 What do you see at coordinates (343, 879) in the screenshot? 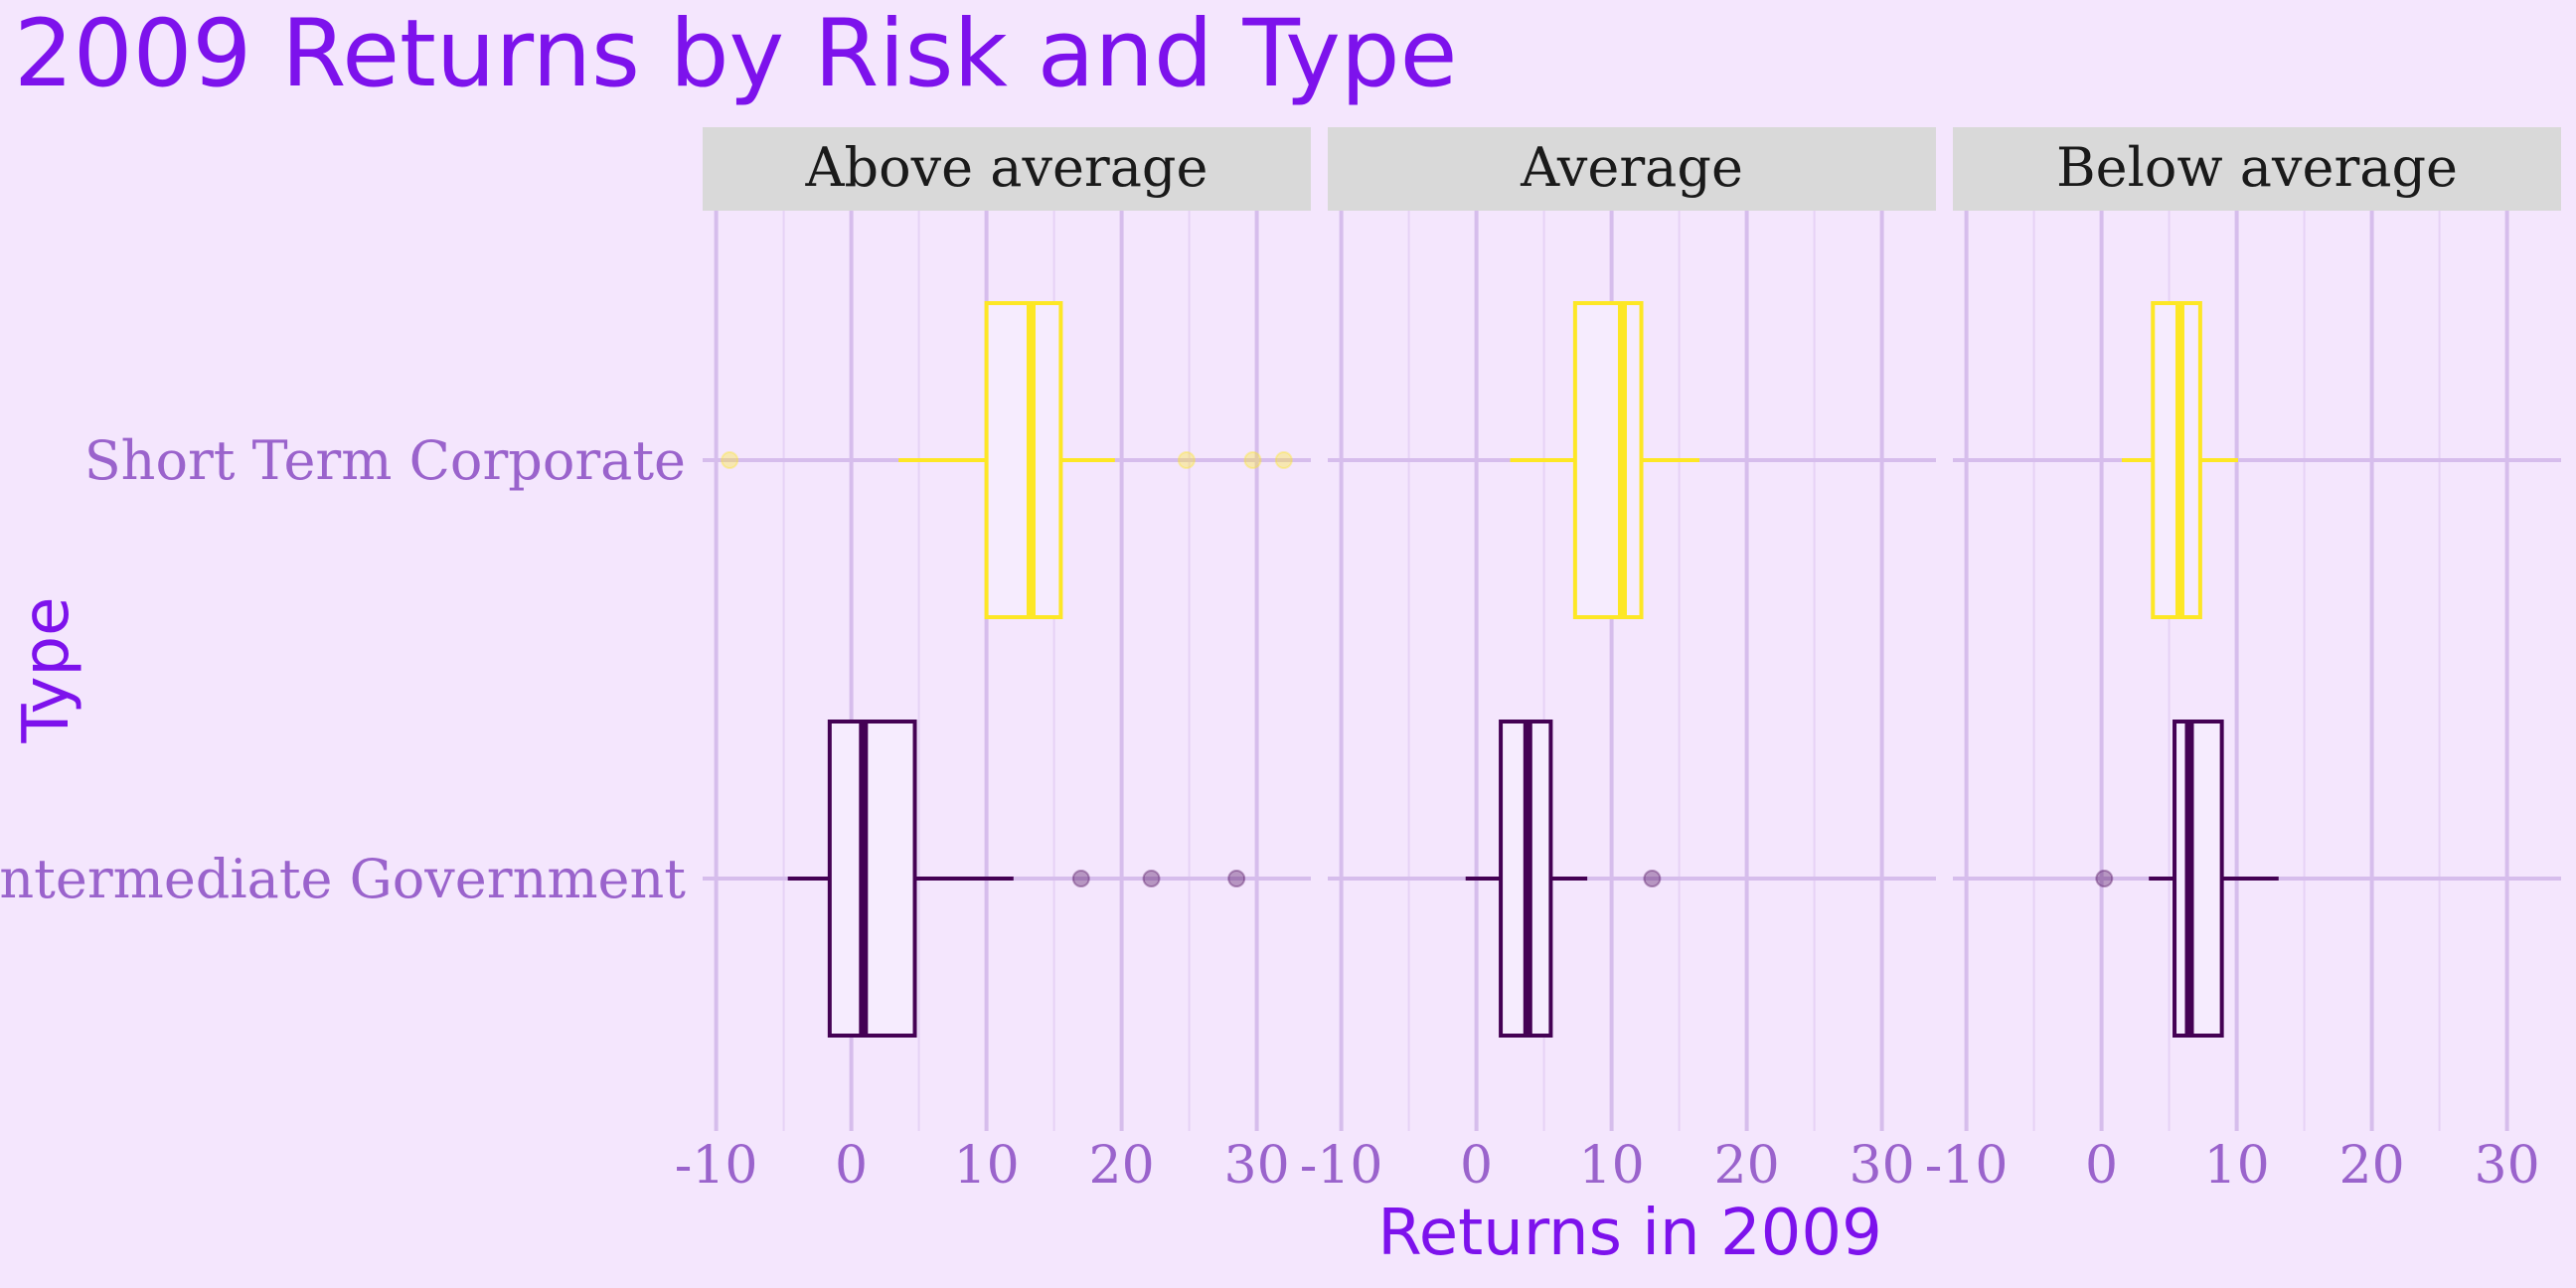
I see `y-category-label: Intermediate Government` at bounding box center [343, 879].